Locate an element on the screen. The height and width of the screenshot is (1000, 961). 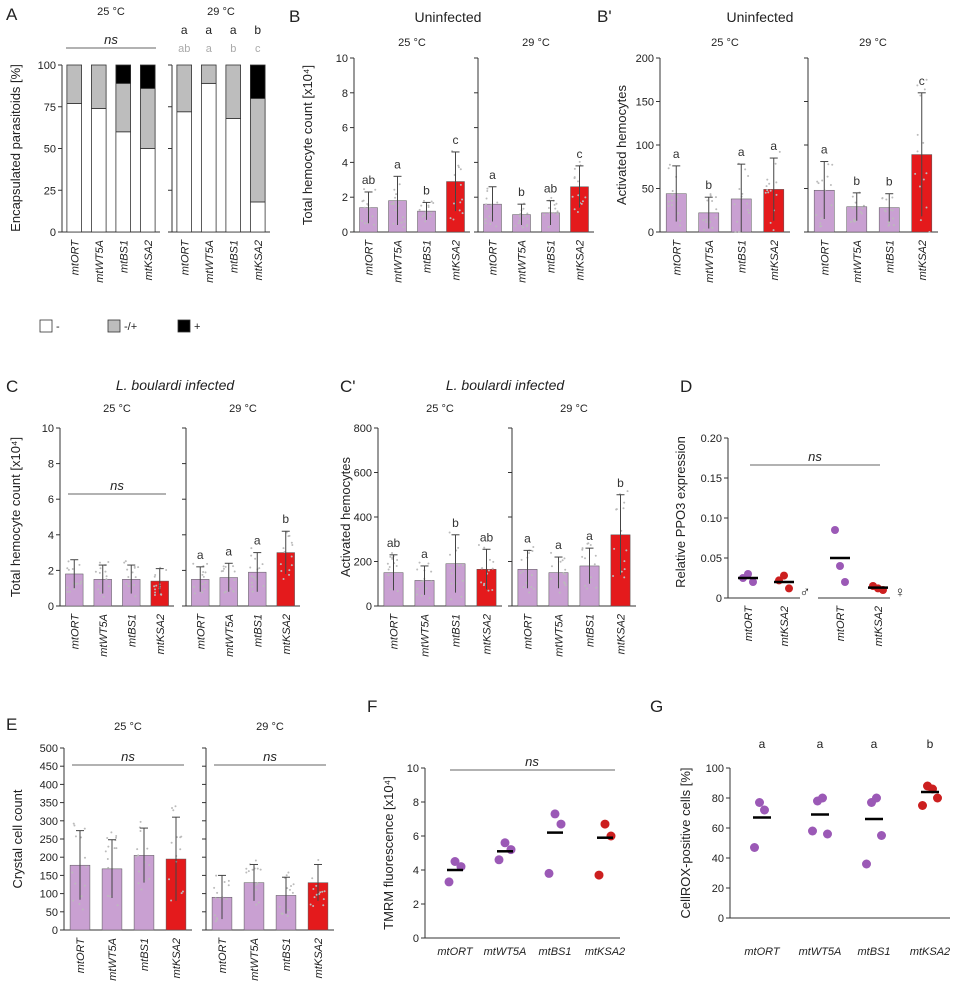
significance-letter: c is located at coordinates (922, 81).